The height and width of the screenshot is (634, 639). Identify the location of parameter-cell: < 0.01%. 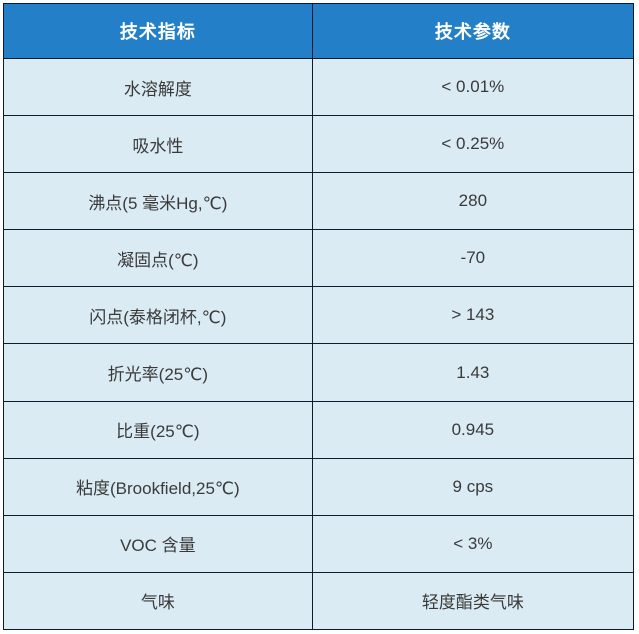
(473, 87).